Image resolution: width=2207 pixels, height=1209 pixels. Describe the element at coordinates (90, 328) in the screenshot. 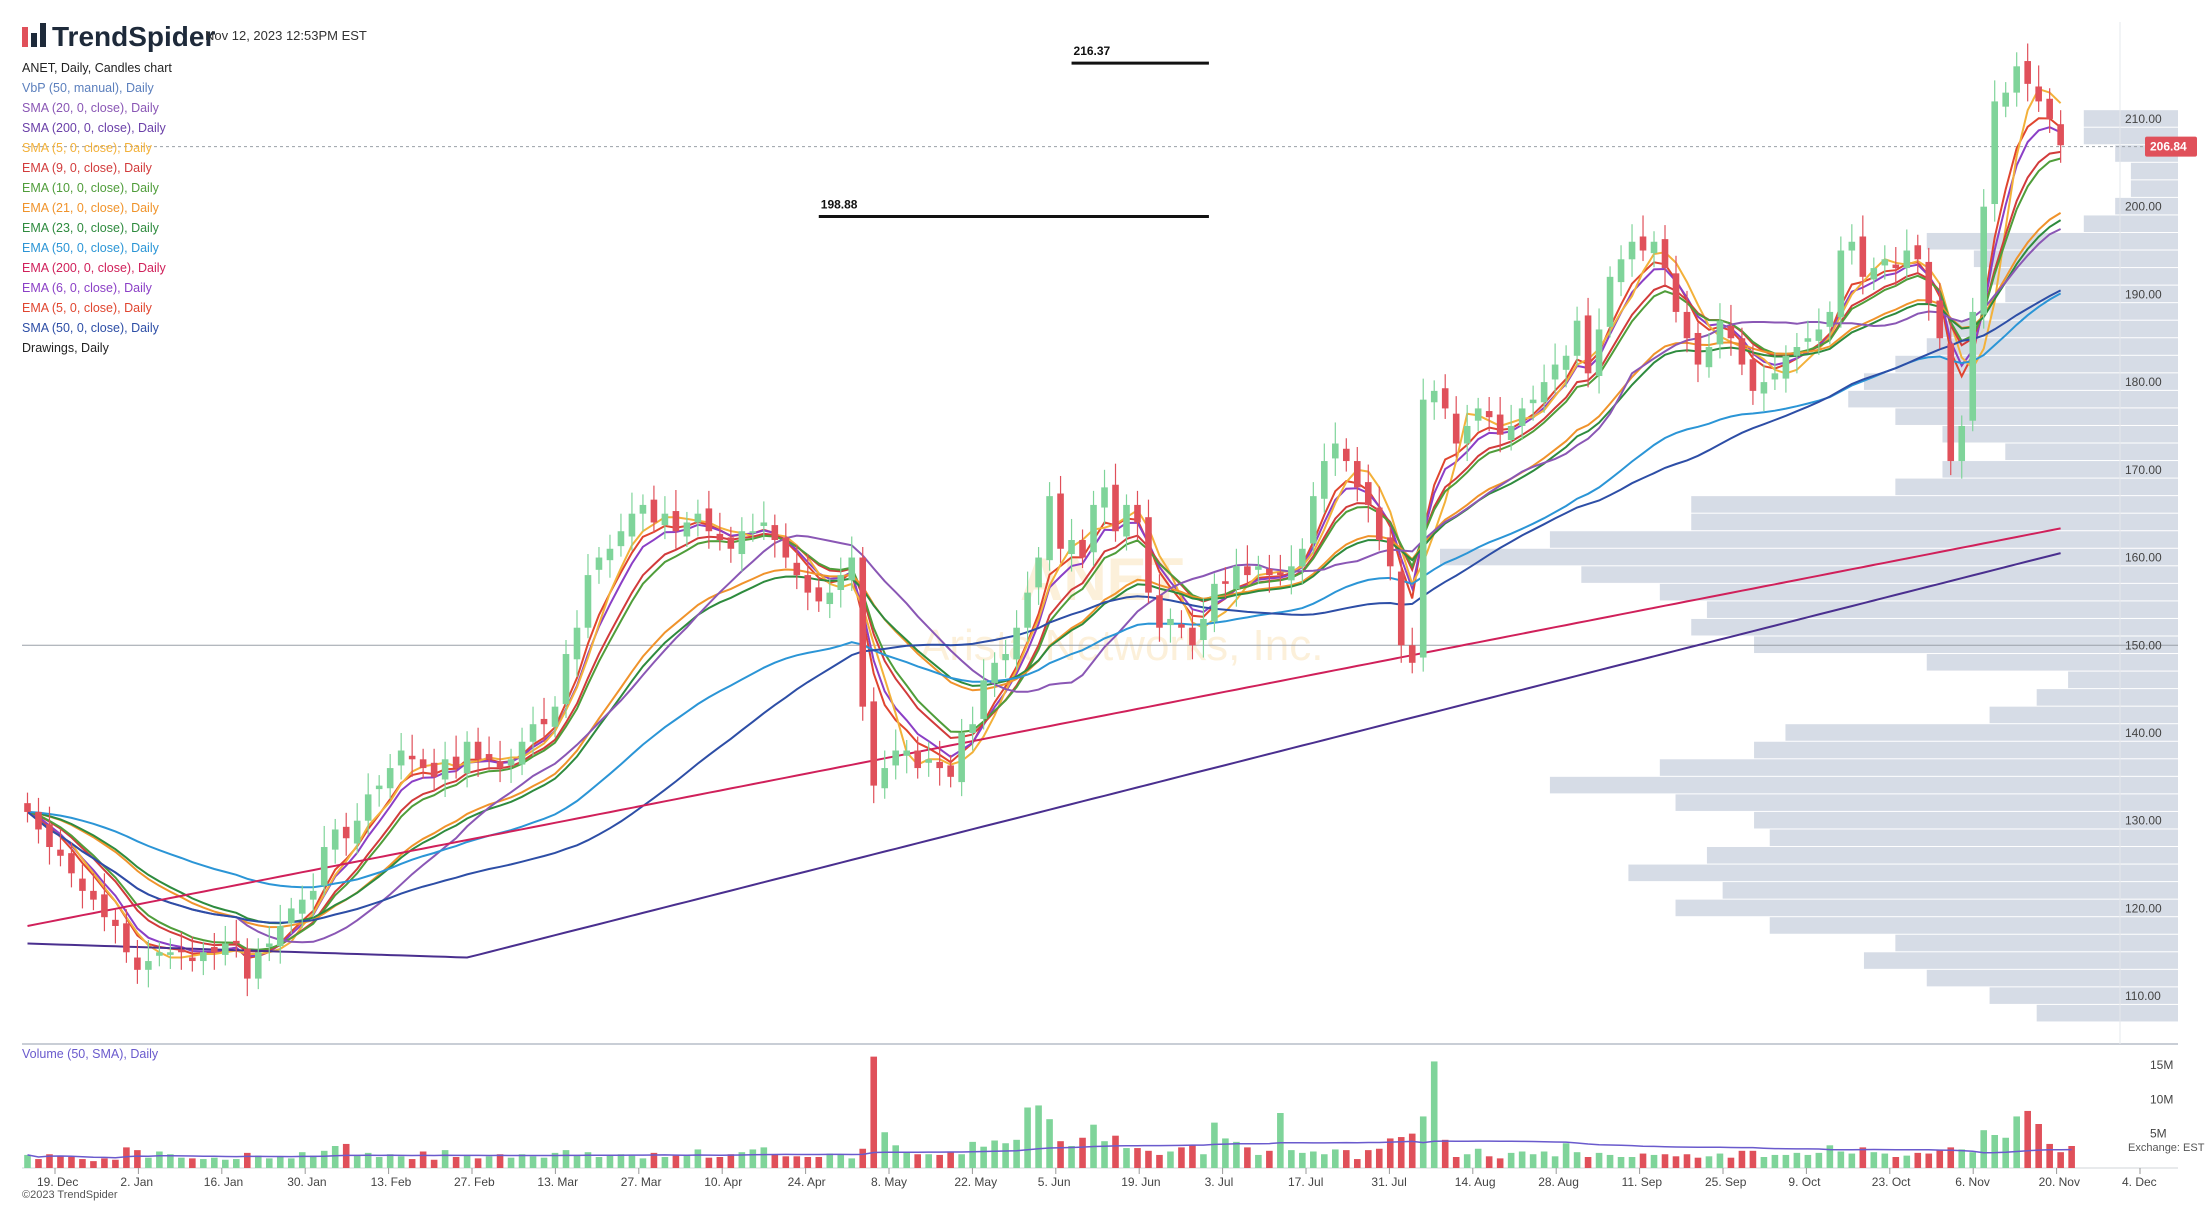

I see `legend-item: SMA (50, 0, close), Daily` at that location.